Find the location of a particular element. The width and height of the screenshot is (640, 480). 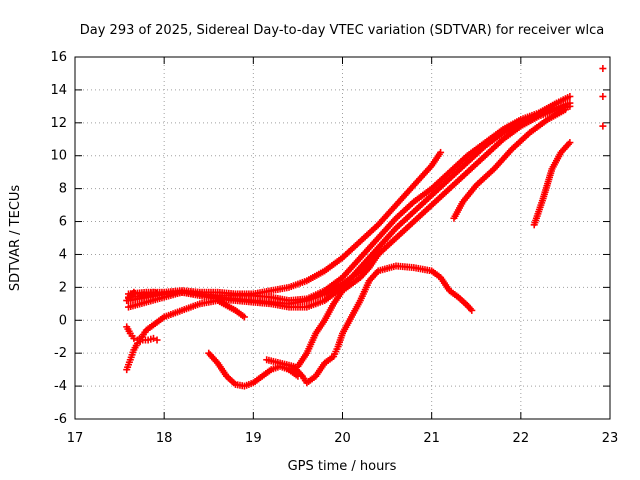

x-tick-label: 21 is located at coordinates (431, 438).